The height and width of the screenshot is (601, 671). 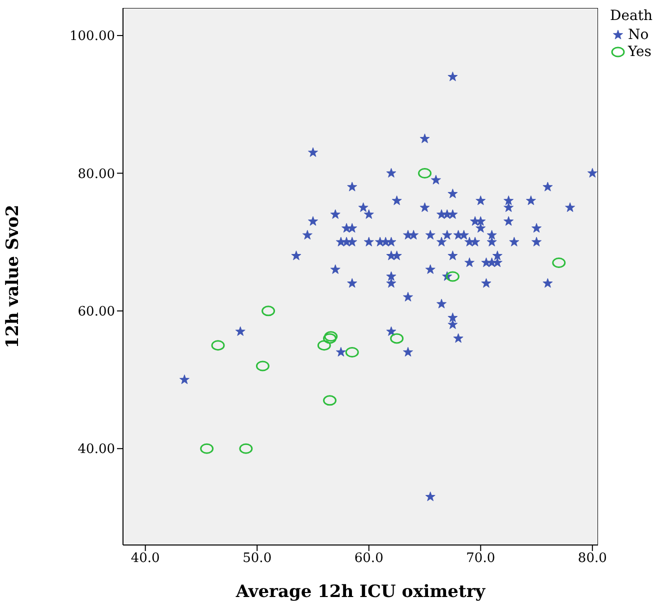 What do you see at coordinates (640, 52) in the screenshot?
I see `legend-label: Yes` at bounding box center [640, 52].